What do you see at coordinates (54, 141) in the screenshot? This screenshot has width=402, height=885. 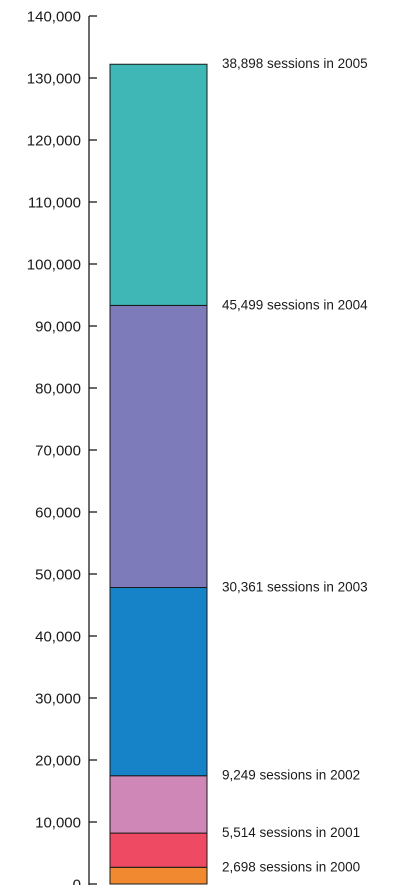 I see `y-tick-label: 120,000` at bounding box center [54, 141].